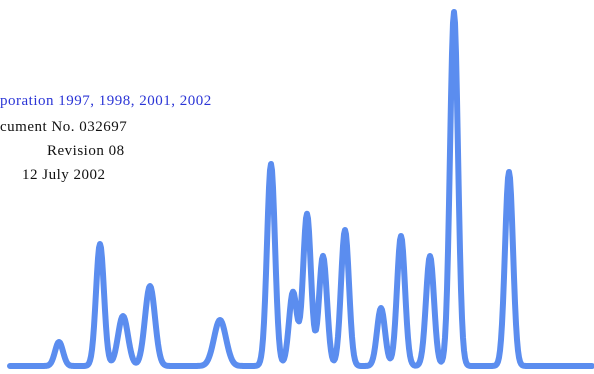 The width and height of the screenshot is (594, 374). Describe the element at coordinates (64, 175) in the screenshot. I see `date-line: 12 July 2002` at that location.